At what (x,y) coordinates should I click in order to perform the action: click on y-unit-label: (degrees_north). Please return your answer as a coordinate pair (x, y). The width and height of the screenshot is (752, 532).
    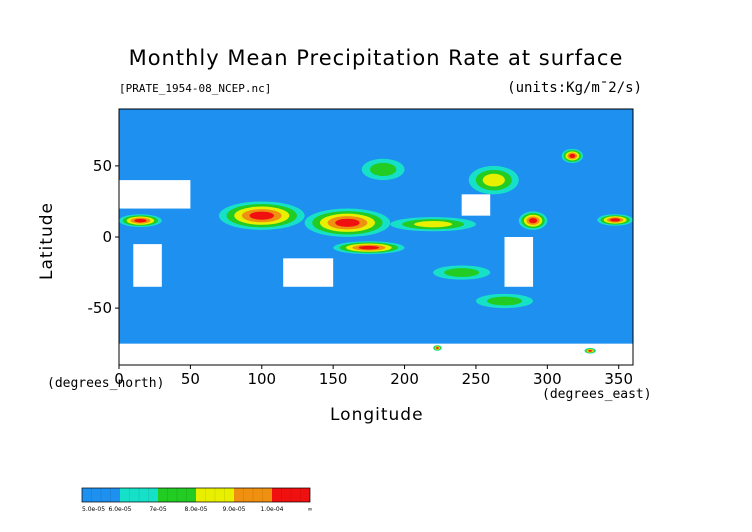
    Looking at the image, I should click on (106, 383).